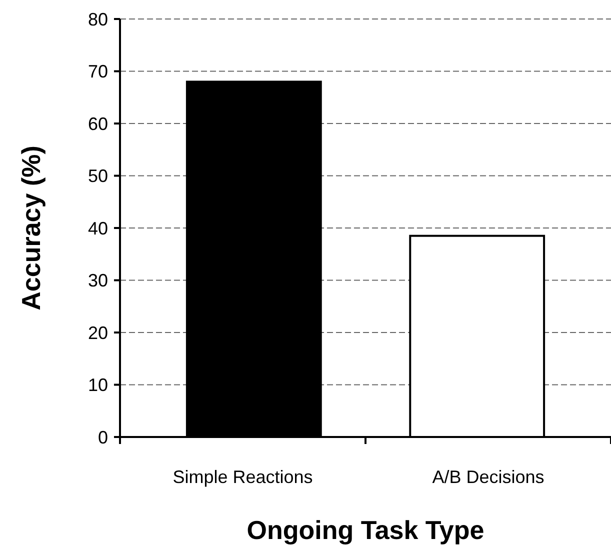 The image size is (611, 557). I want to click on y-tick-label: 80, so click(98, 19).